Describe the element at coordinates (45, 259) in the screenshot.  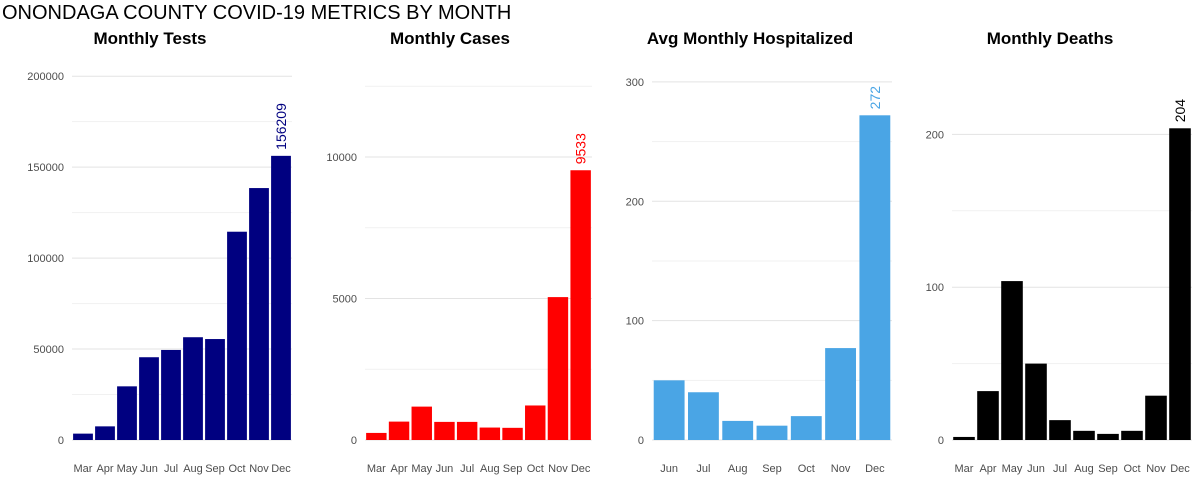
I see `y-tick-label: 100000` at that location.